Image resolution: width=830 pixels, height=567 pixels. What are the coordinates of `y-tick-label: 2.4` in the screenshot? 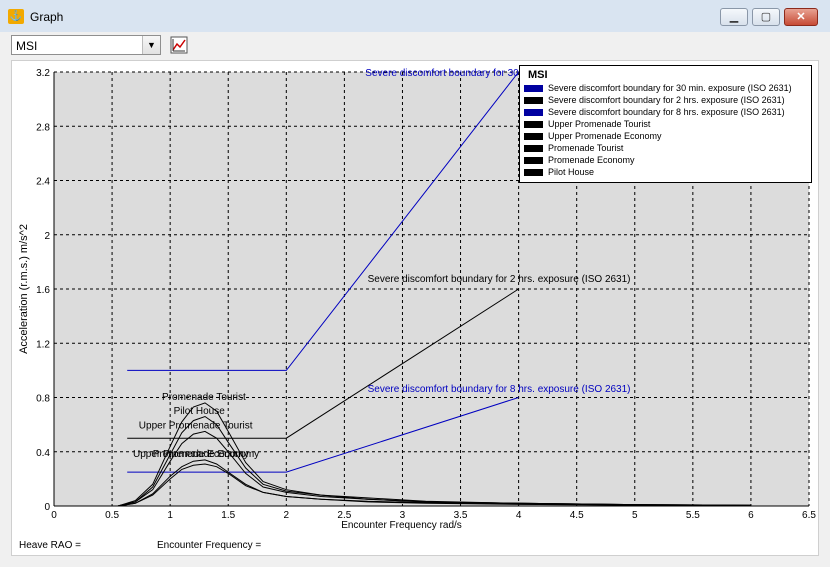 It's located at (43, 182).